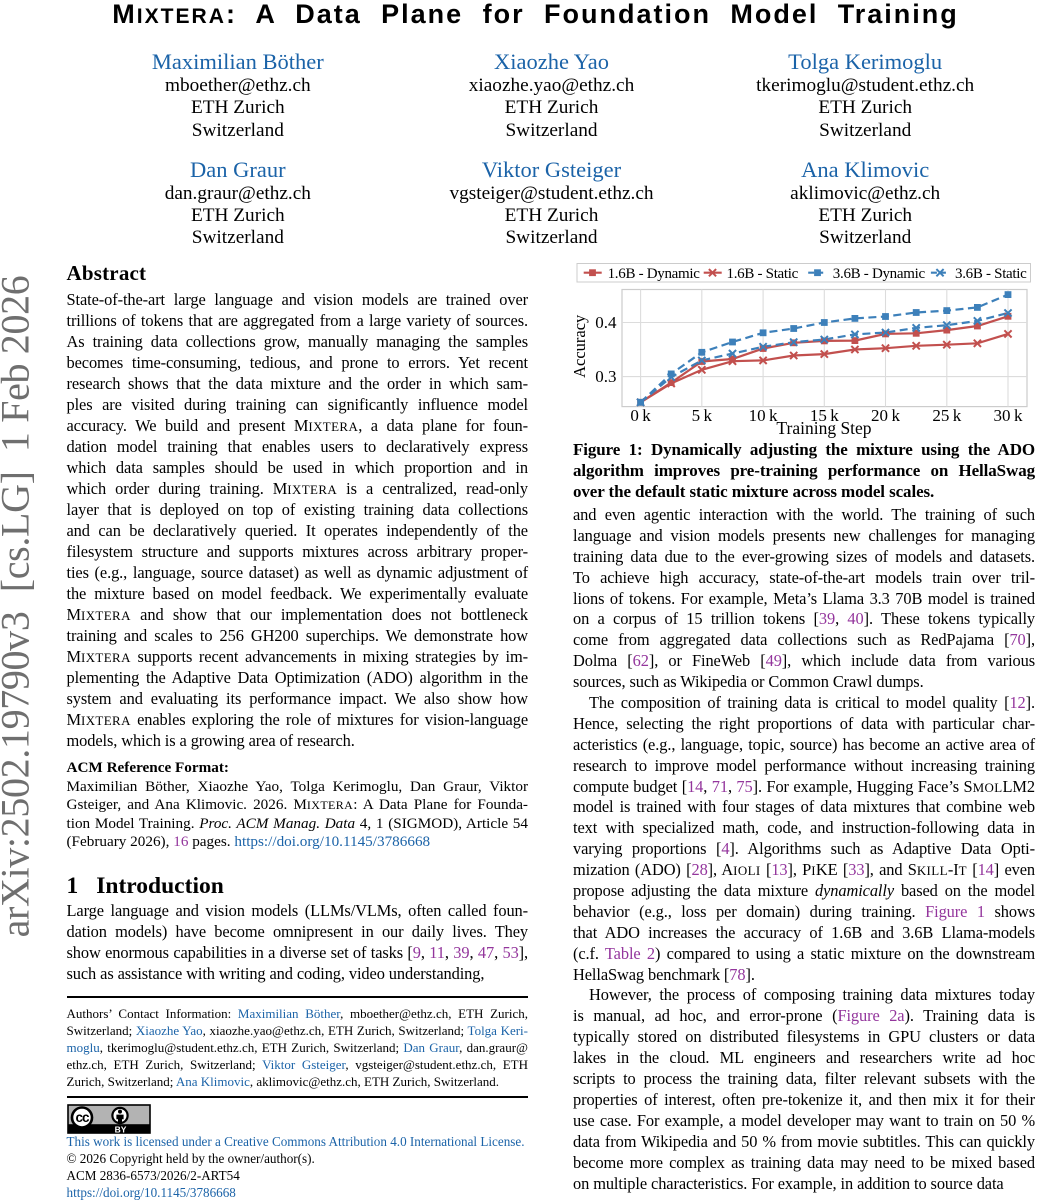 This screenshot has width=1037, height=1202. What do you see at coordinates (640, 415) in the screenshot?
I see `svg-text: 0 k` at bounding box center [640, 415].